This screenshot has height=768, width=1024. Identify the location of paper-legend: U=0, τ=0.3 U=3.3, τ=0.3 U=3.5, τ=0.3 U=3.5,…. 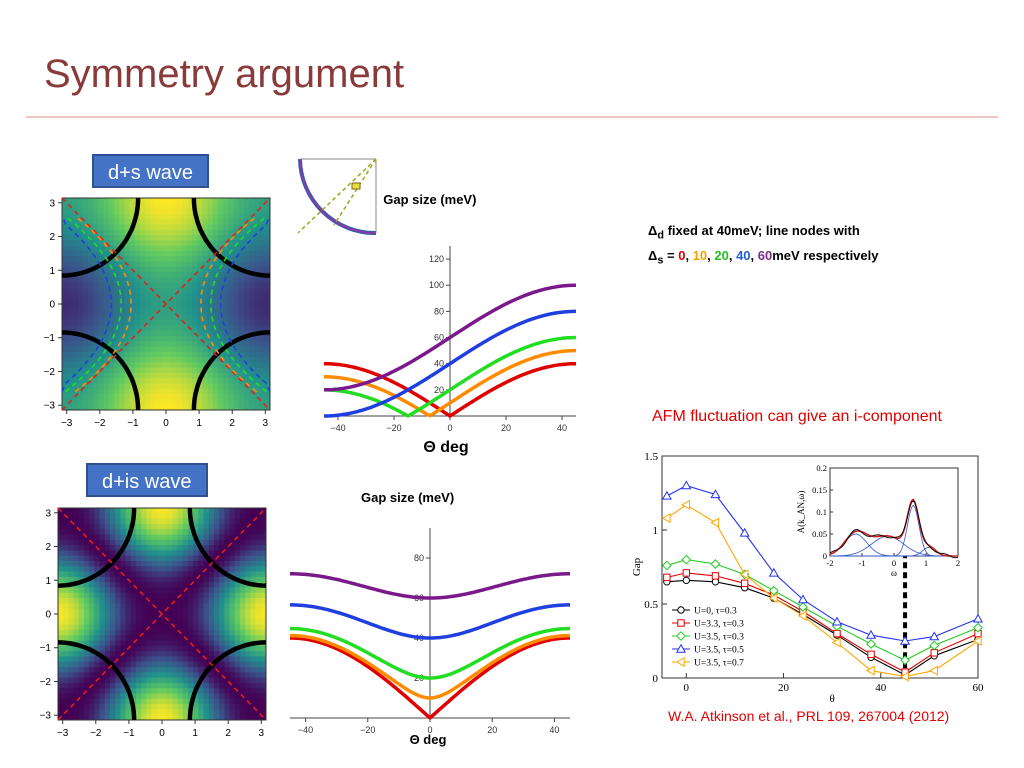
(708, 637).